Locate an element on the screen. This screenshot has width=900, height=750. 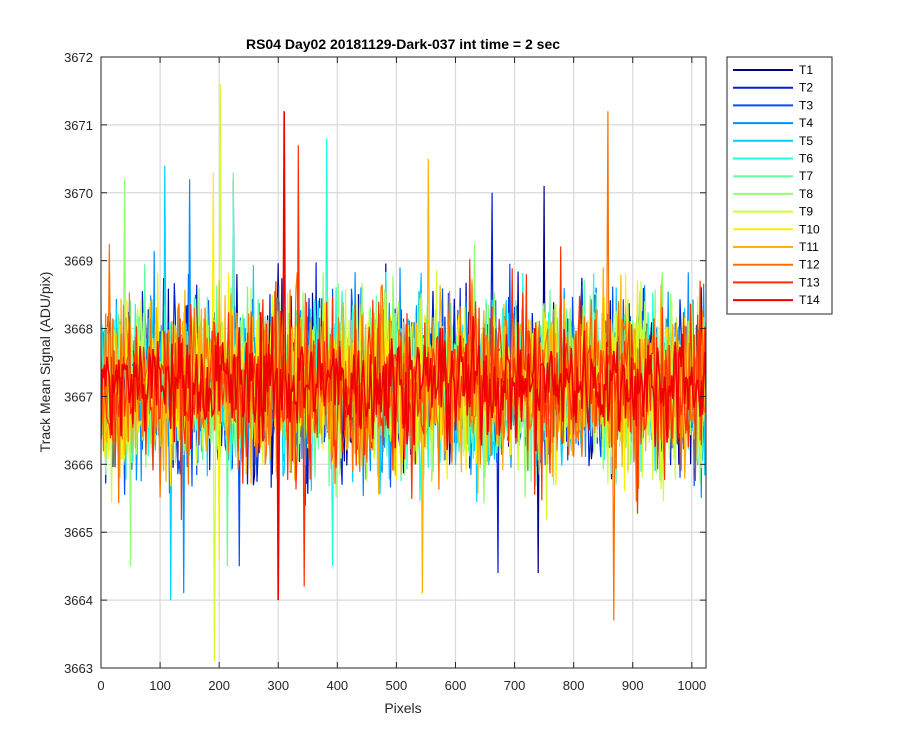
legend-label-t7: T7 is located at coordinates (806, 176).